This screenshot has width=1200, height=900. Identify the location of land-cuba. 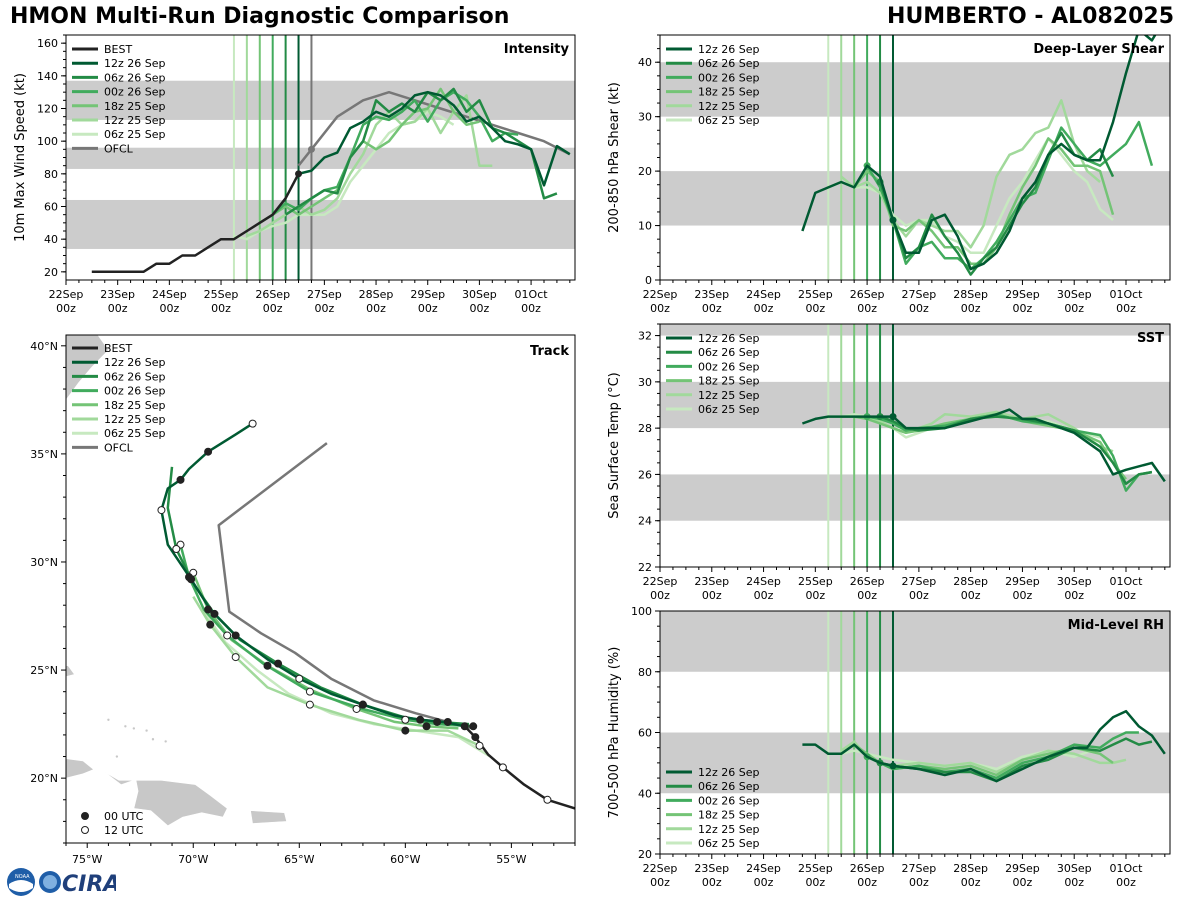
(80, 768).